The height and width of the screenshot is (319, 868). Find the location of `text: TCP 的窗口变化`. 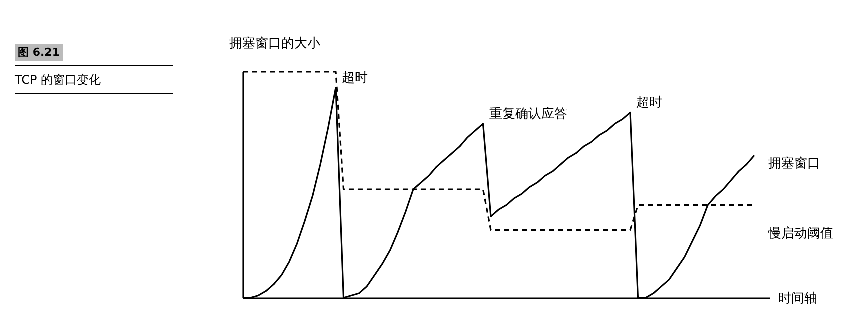

text: TCP 的窗口变化 is located at coordinates (94, 80).